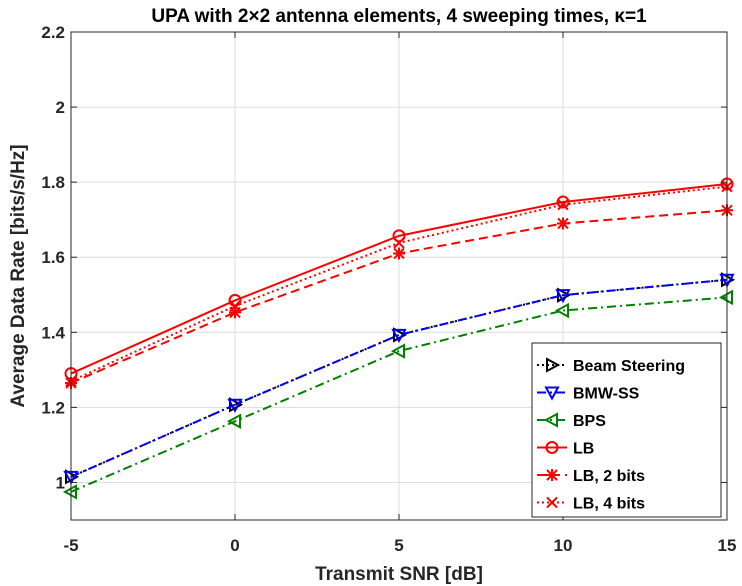 The width and height of the screenshot is (742, 586). I want to click on legend-label: BMW-SS, so click(606, 394).